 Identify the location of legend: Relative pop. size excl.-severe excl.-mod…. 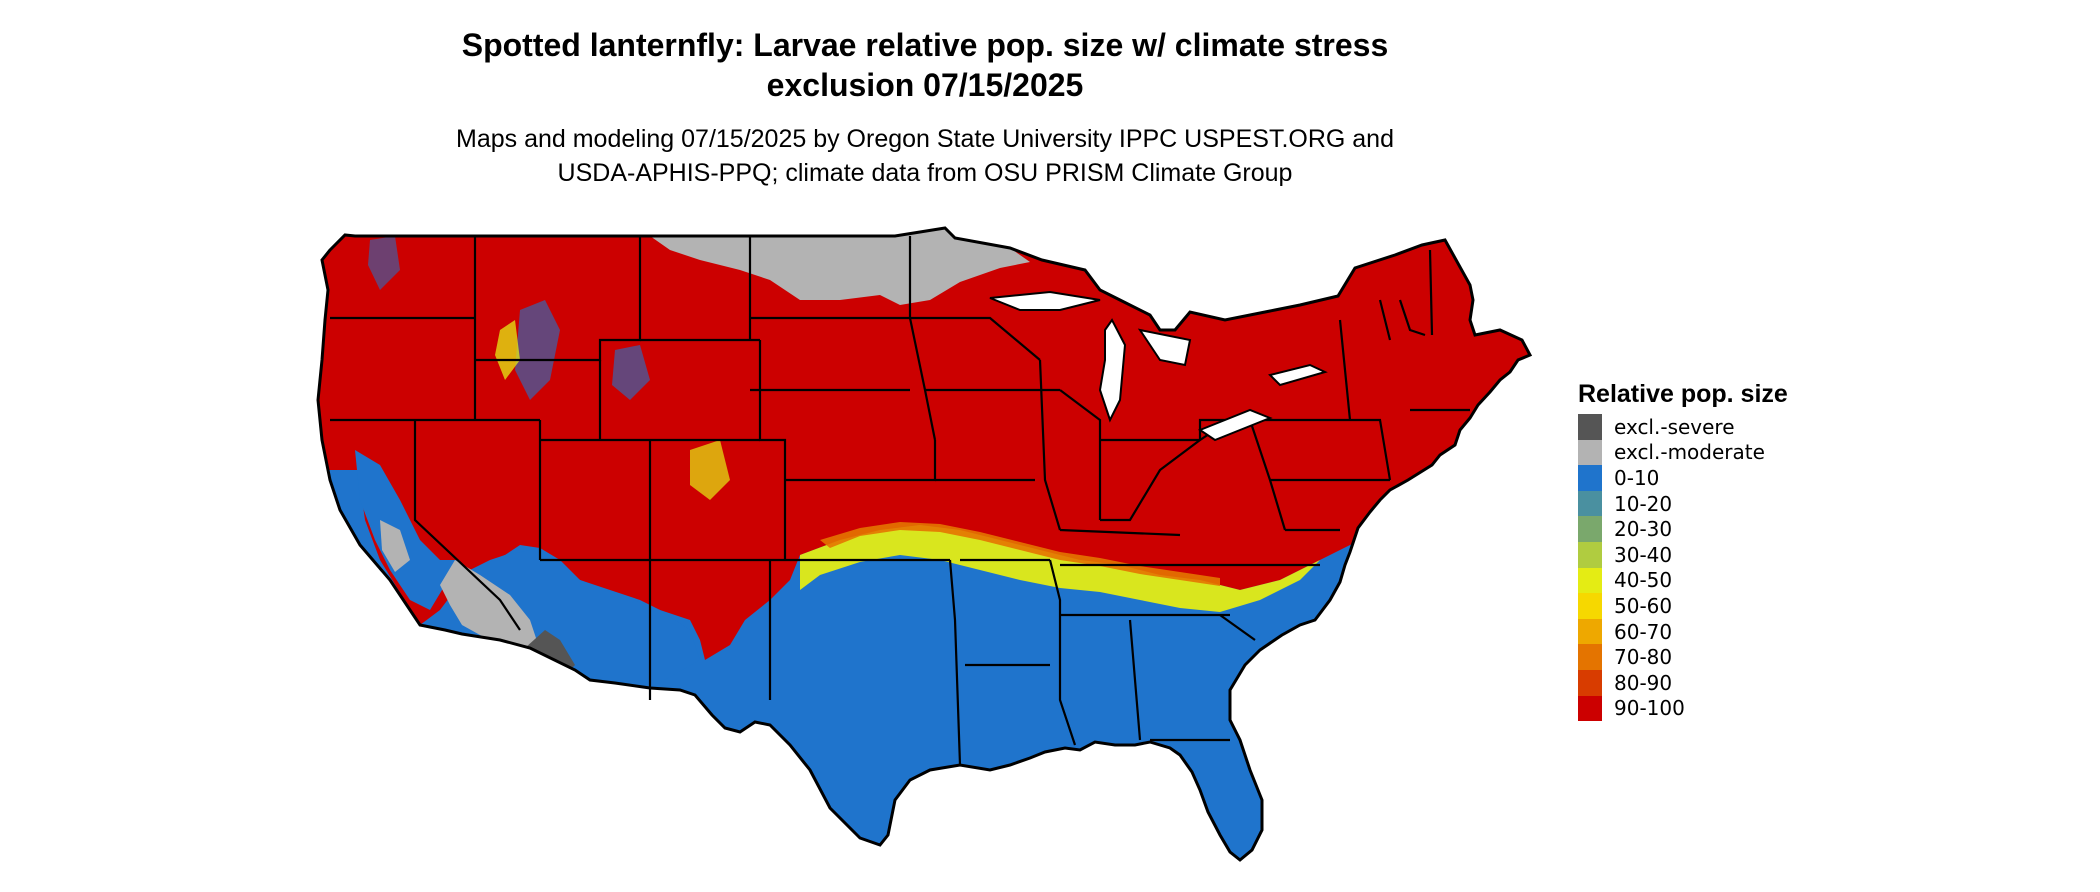
(1728, 550).